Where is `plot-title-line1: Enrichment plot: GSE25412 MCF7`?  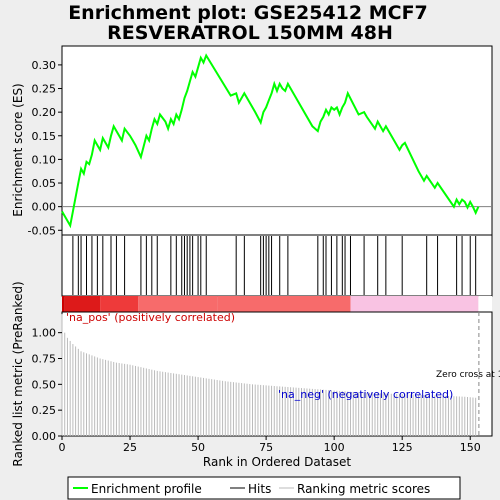
plot-title-line1: Enrichment plot: GSE25412 MCF7 is located at coordinates (248, 13).